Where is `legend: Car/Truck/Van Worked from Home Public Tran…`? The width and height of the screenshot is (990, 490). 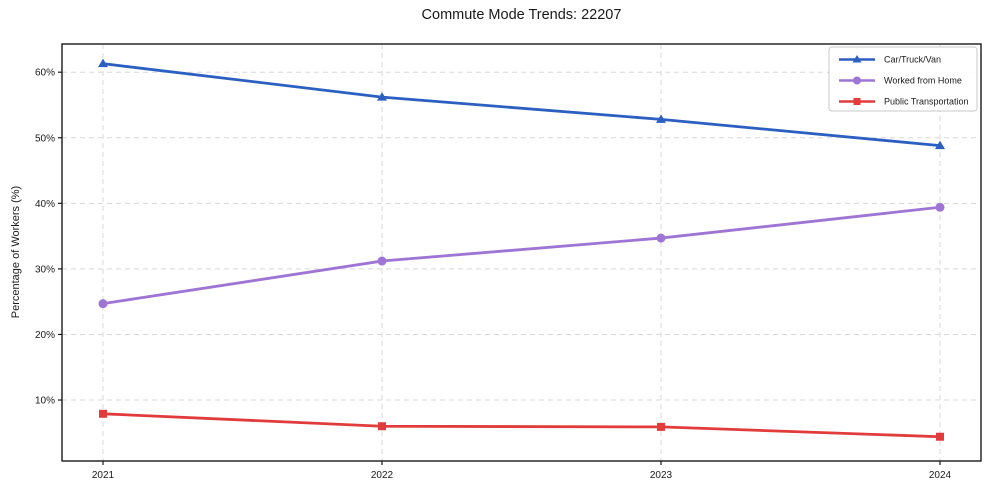
legend: Car/Truck/Van Worked from Home Public Tran… is located at coordinates (903, 79).